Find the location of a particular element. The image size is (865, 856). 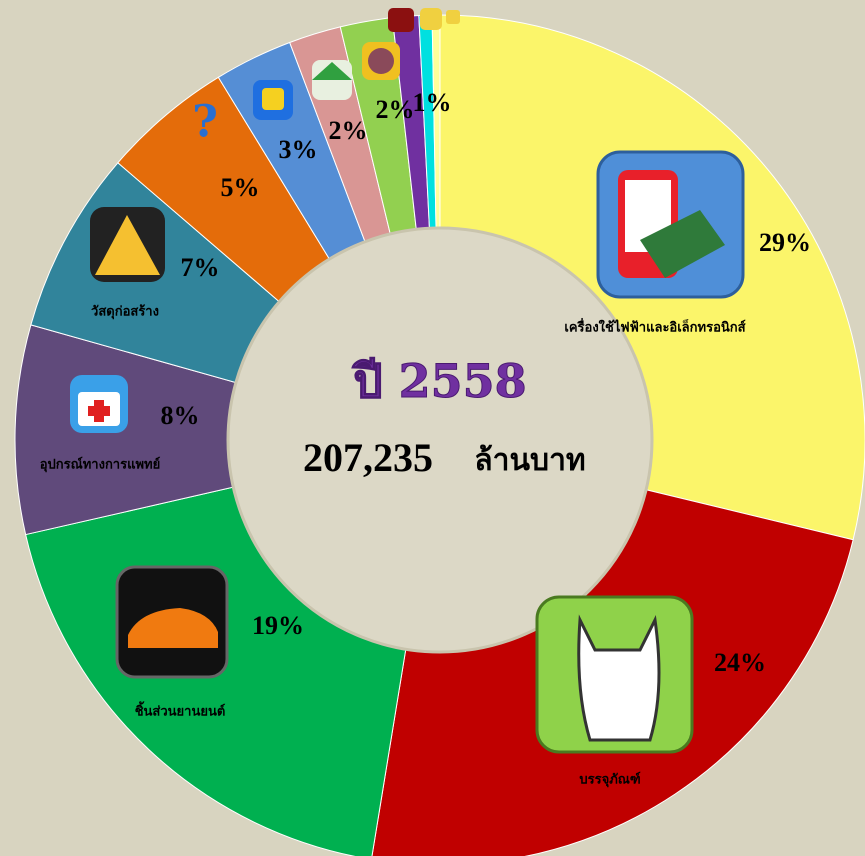

value-label: 24% is located at coordinates (740, 662).